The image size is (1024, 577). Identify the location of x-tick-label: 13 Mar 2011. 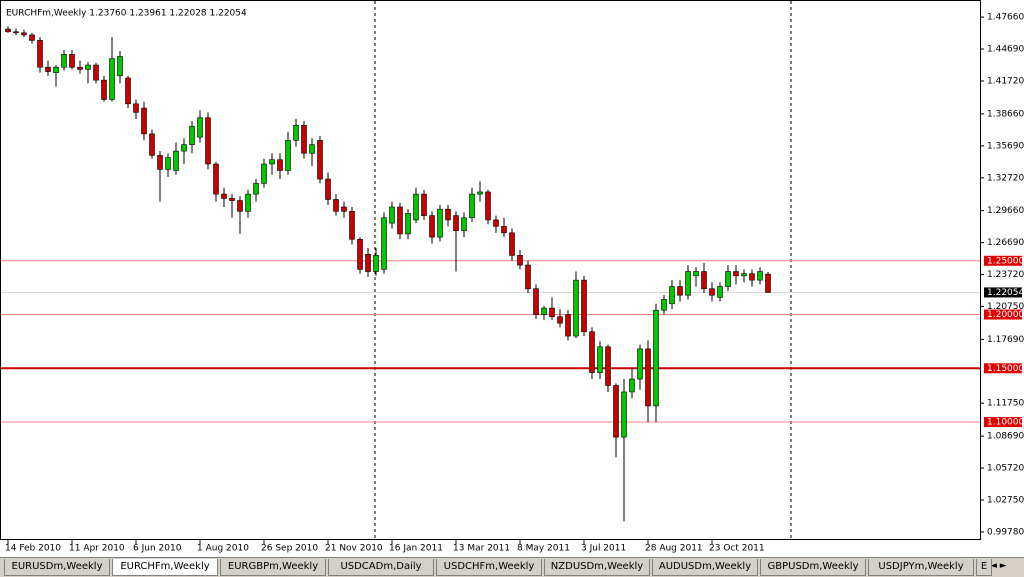
(481, 549).